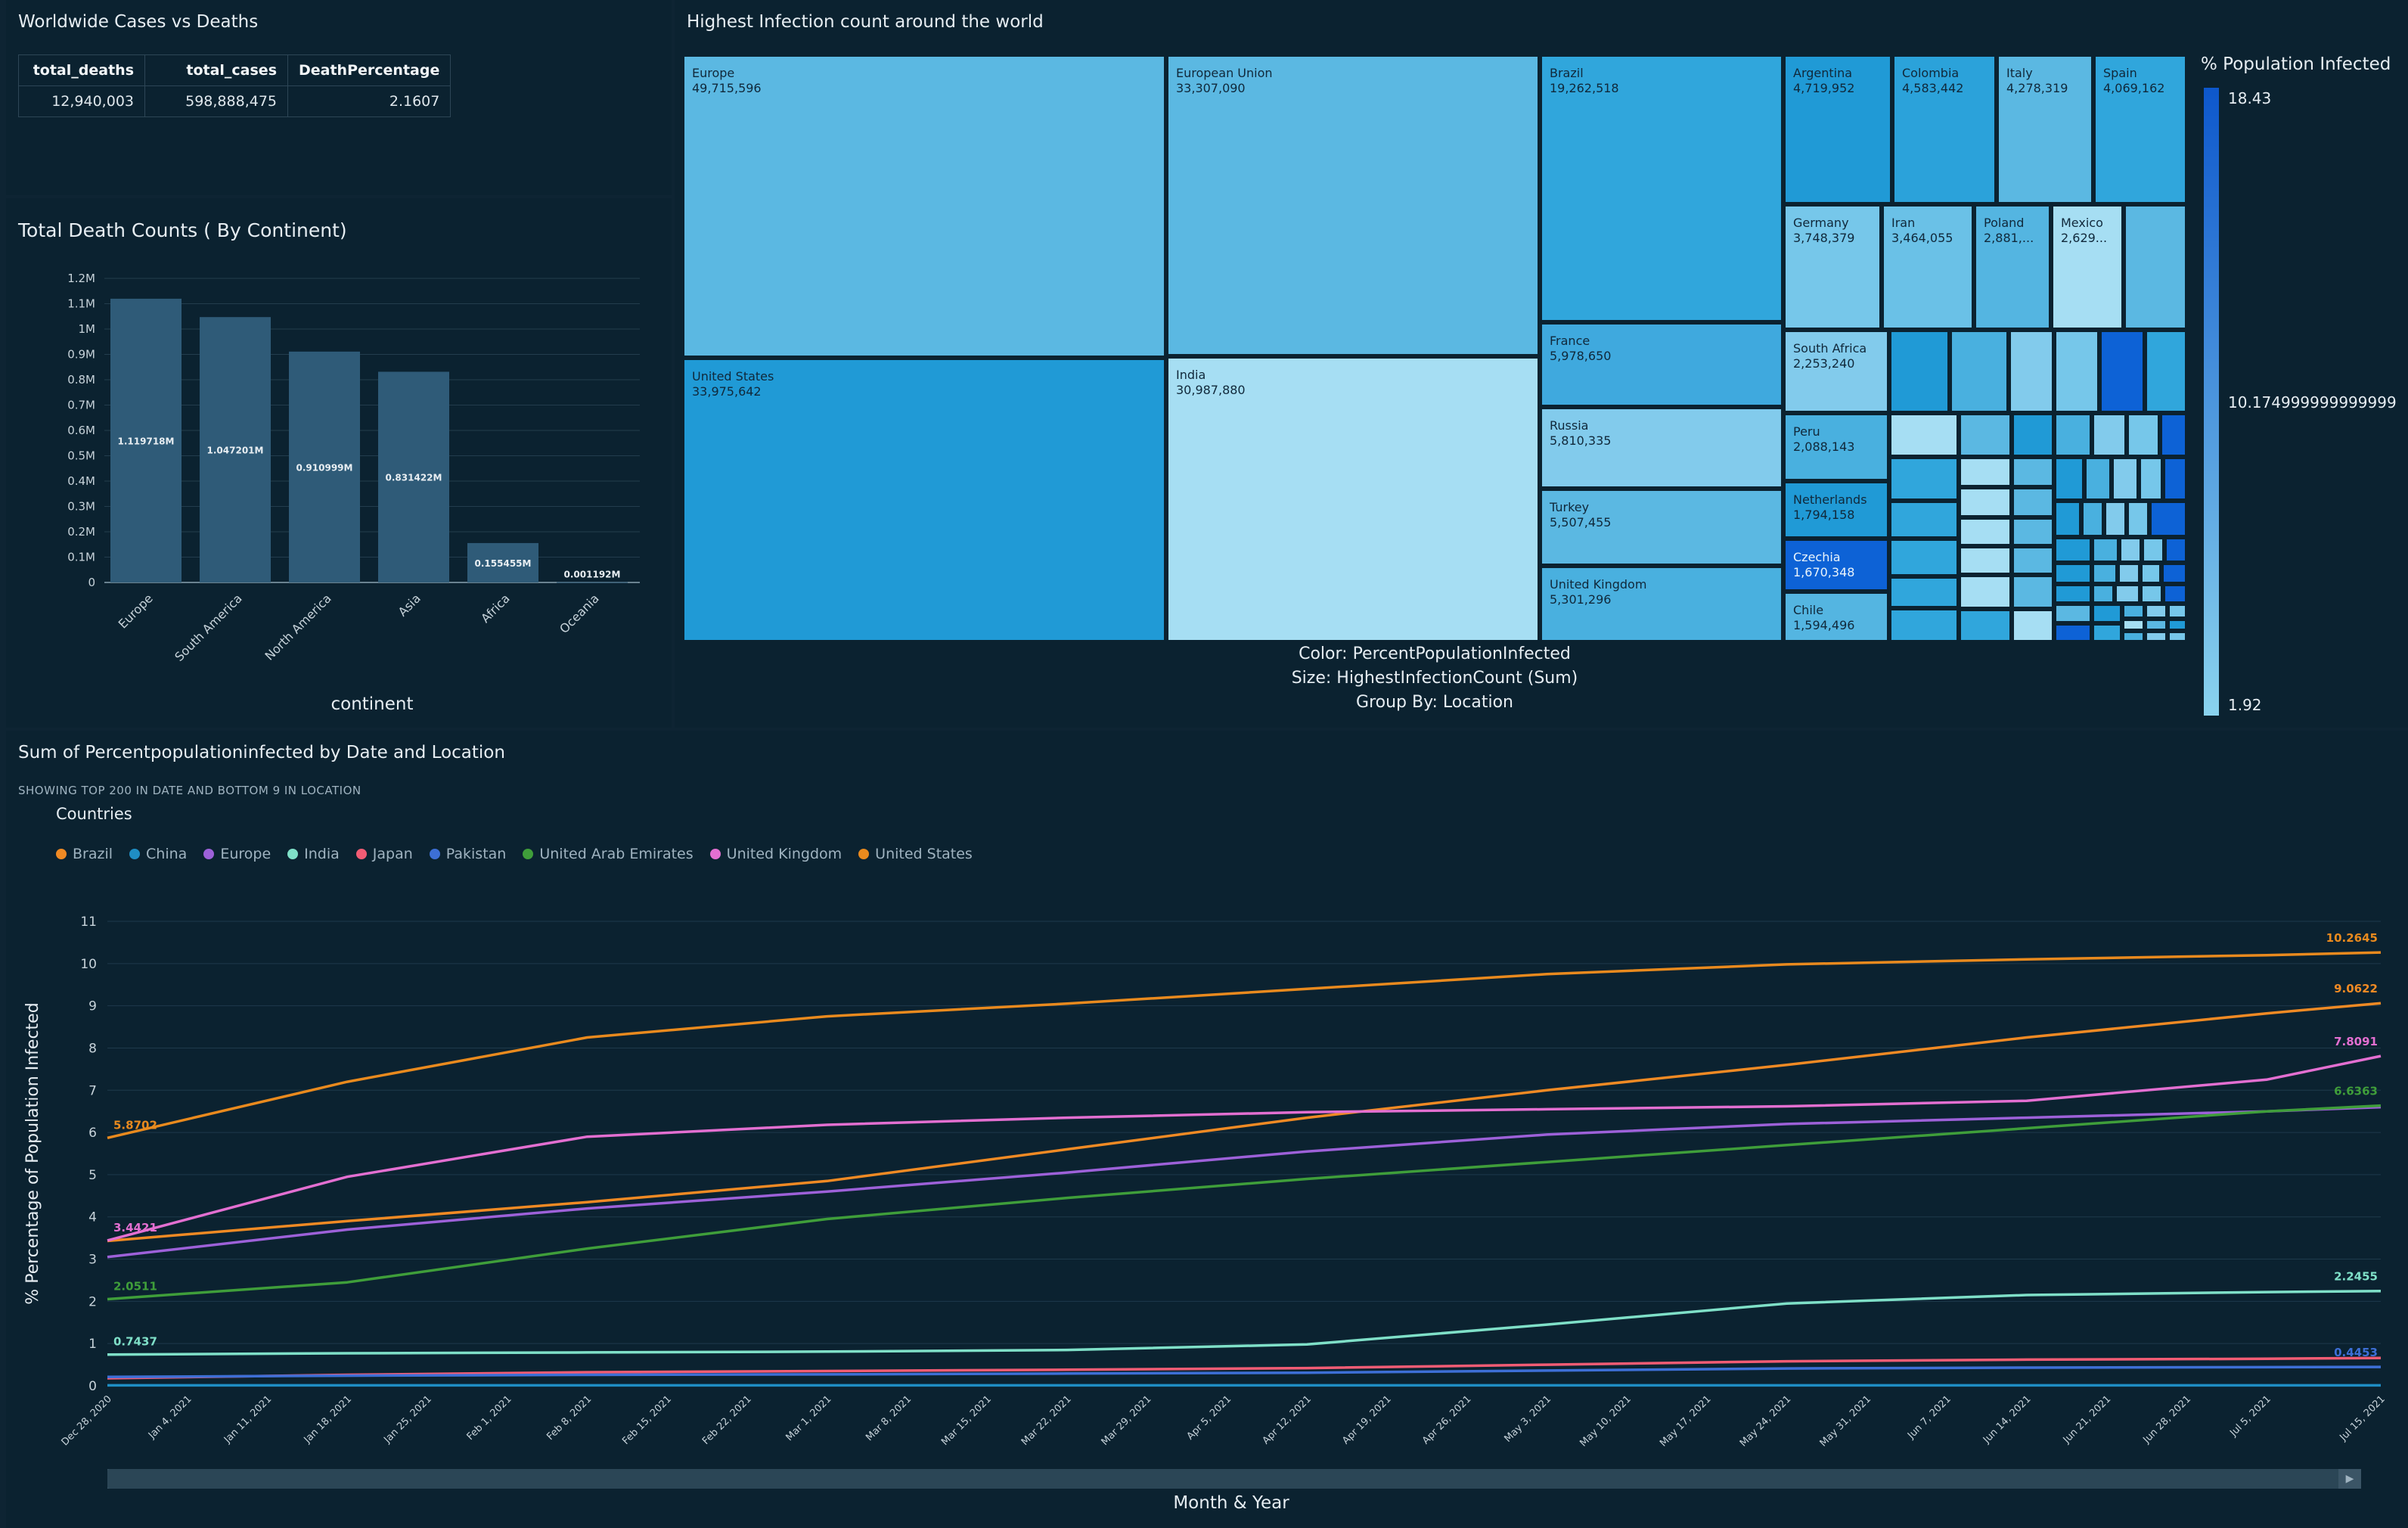 Image resolution: width=2408 pixels, height=1528 pixels. I want to click on series-line-united-arab-emirates, so click(1244, 1202).